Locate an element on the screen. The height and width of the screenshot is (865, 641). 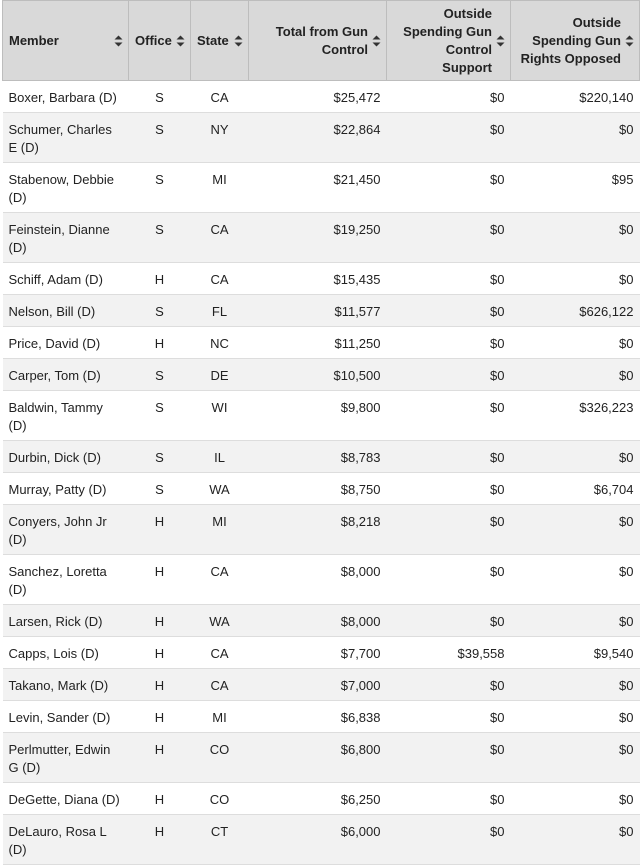
column-header-label: Total from Gun Control is located at coordinates (321, 40).